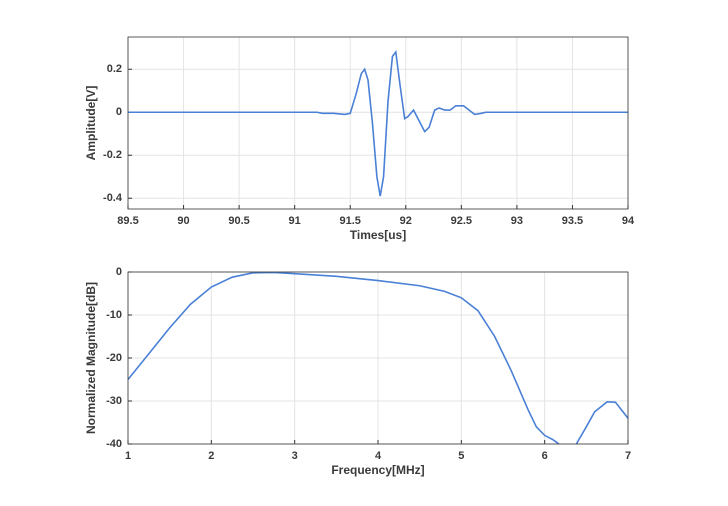 This screenshot has height=506, width=728. I want to click on y-tick-label: -40, so click(114, 444).